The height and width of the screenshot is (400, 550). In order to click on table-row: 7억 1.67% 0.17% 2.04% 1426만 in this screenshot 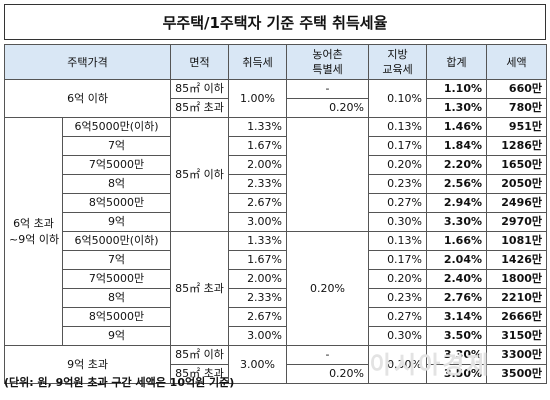, I will do `click(276, 260)`.